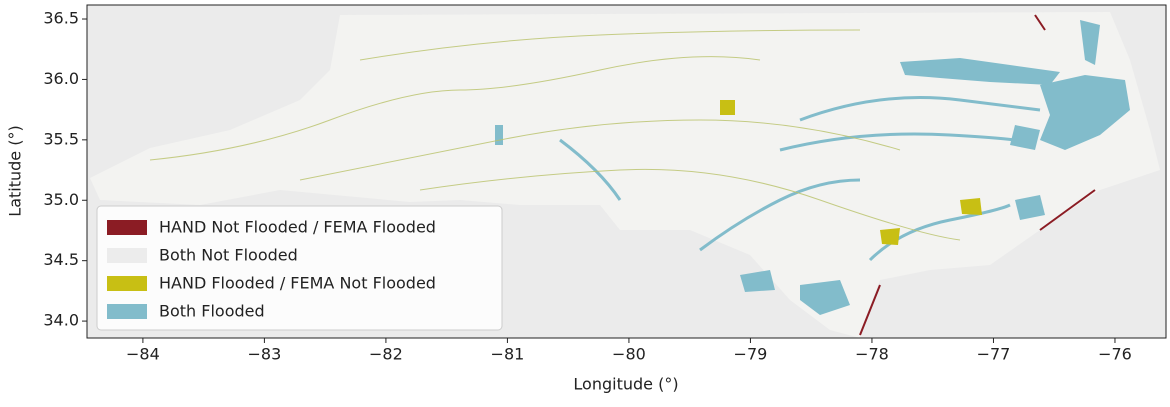  I want to click on y-tick-label: 36.5, so click(61, 18).